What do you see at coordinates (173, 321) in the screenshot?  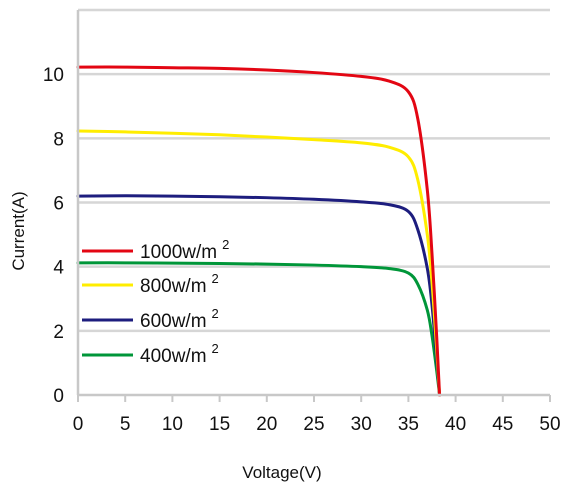 I see `legend-label-3: 600w/m` at bounding box center [173, 321].